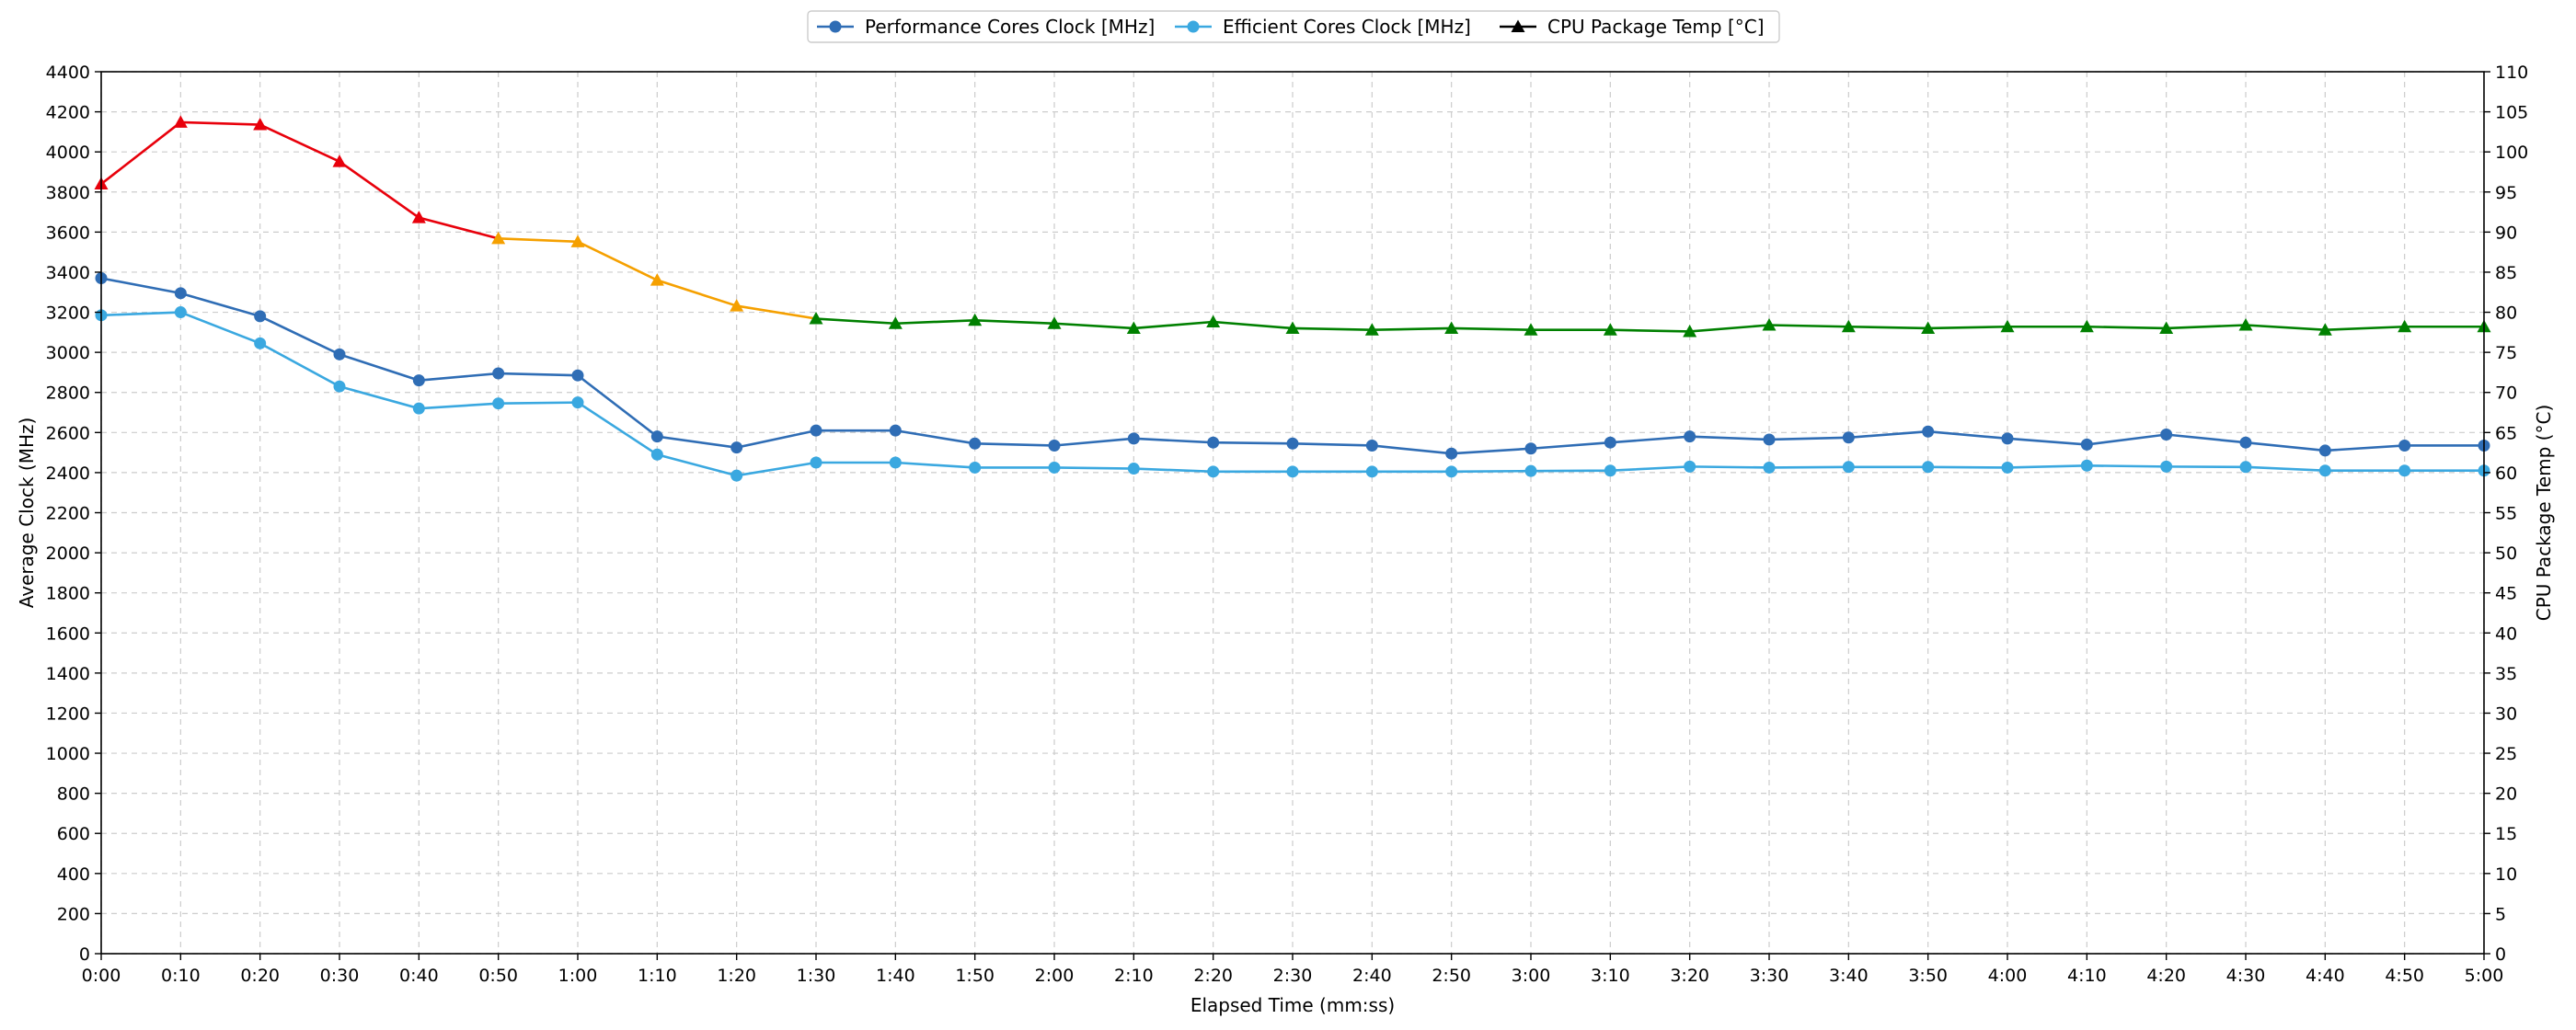  I want to click on legend-box, so click(1293, 26).